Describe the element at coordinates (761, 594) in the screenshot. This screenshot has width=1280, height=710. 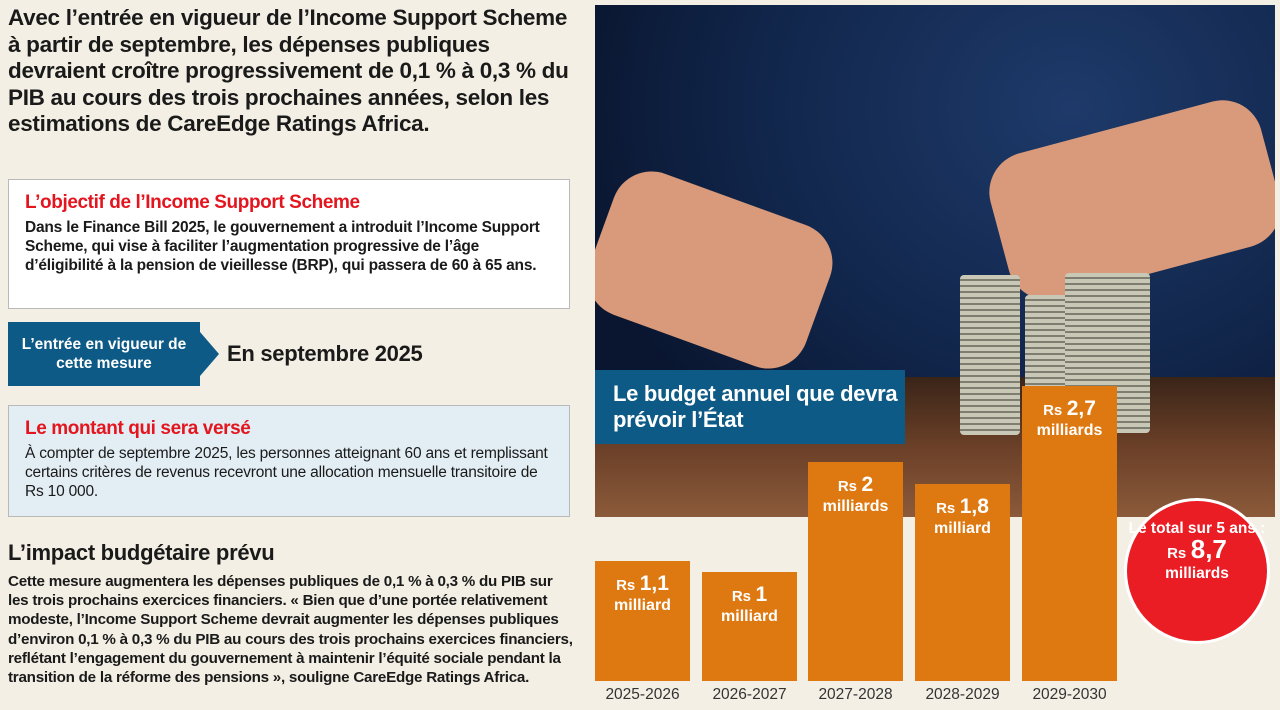
I see `bar-value: 1` at that location.